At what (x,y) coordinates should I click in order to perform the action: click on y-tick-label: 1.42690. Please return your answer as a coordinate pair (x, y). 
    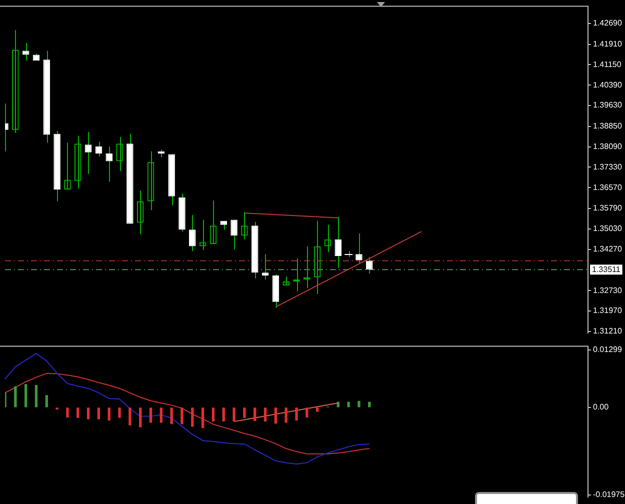
    Looking at the image, I should click on (607, 23).